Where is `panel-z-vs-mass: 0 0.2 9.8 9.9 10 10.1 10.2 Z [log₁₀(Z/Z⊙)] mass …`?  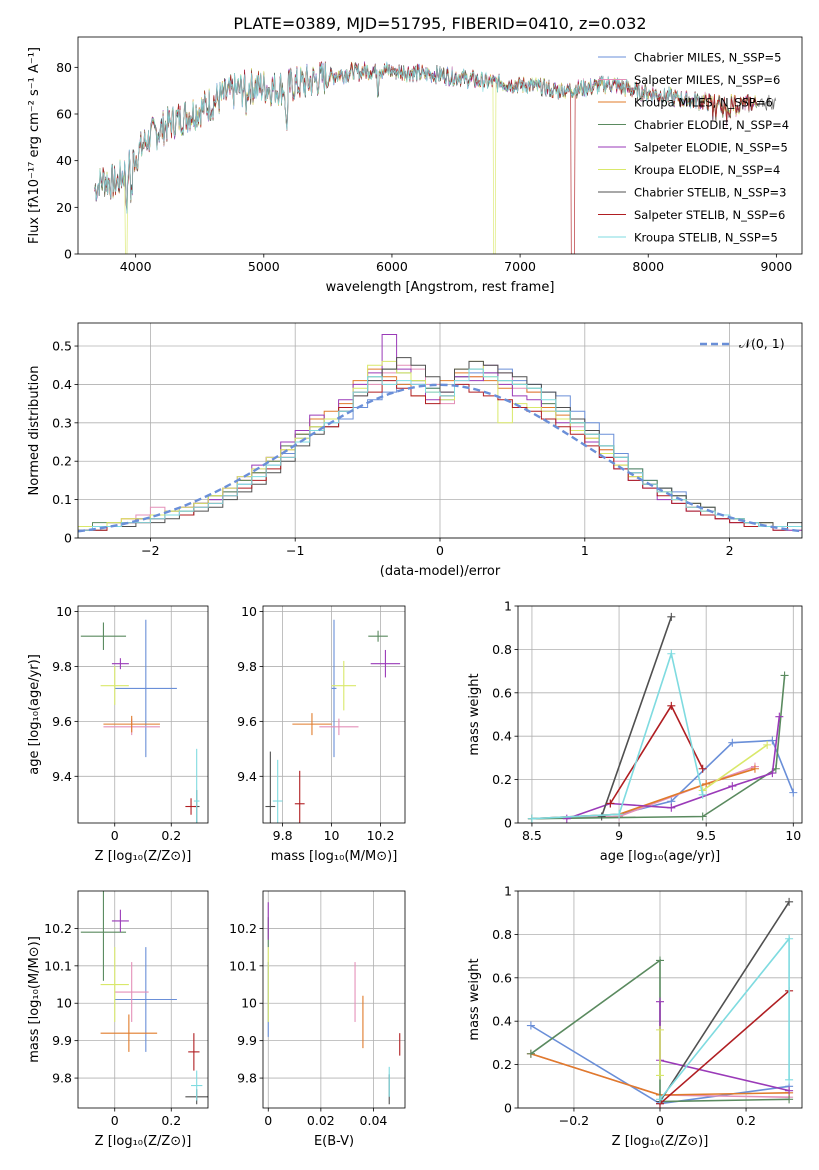
panel-z-vs-mass: 0 0.2 9.8 9.9 10 10.1 10.2 Z [log₁₀(Z/Z⊙)] mass … is located at coordinates (118, 1019).